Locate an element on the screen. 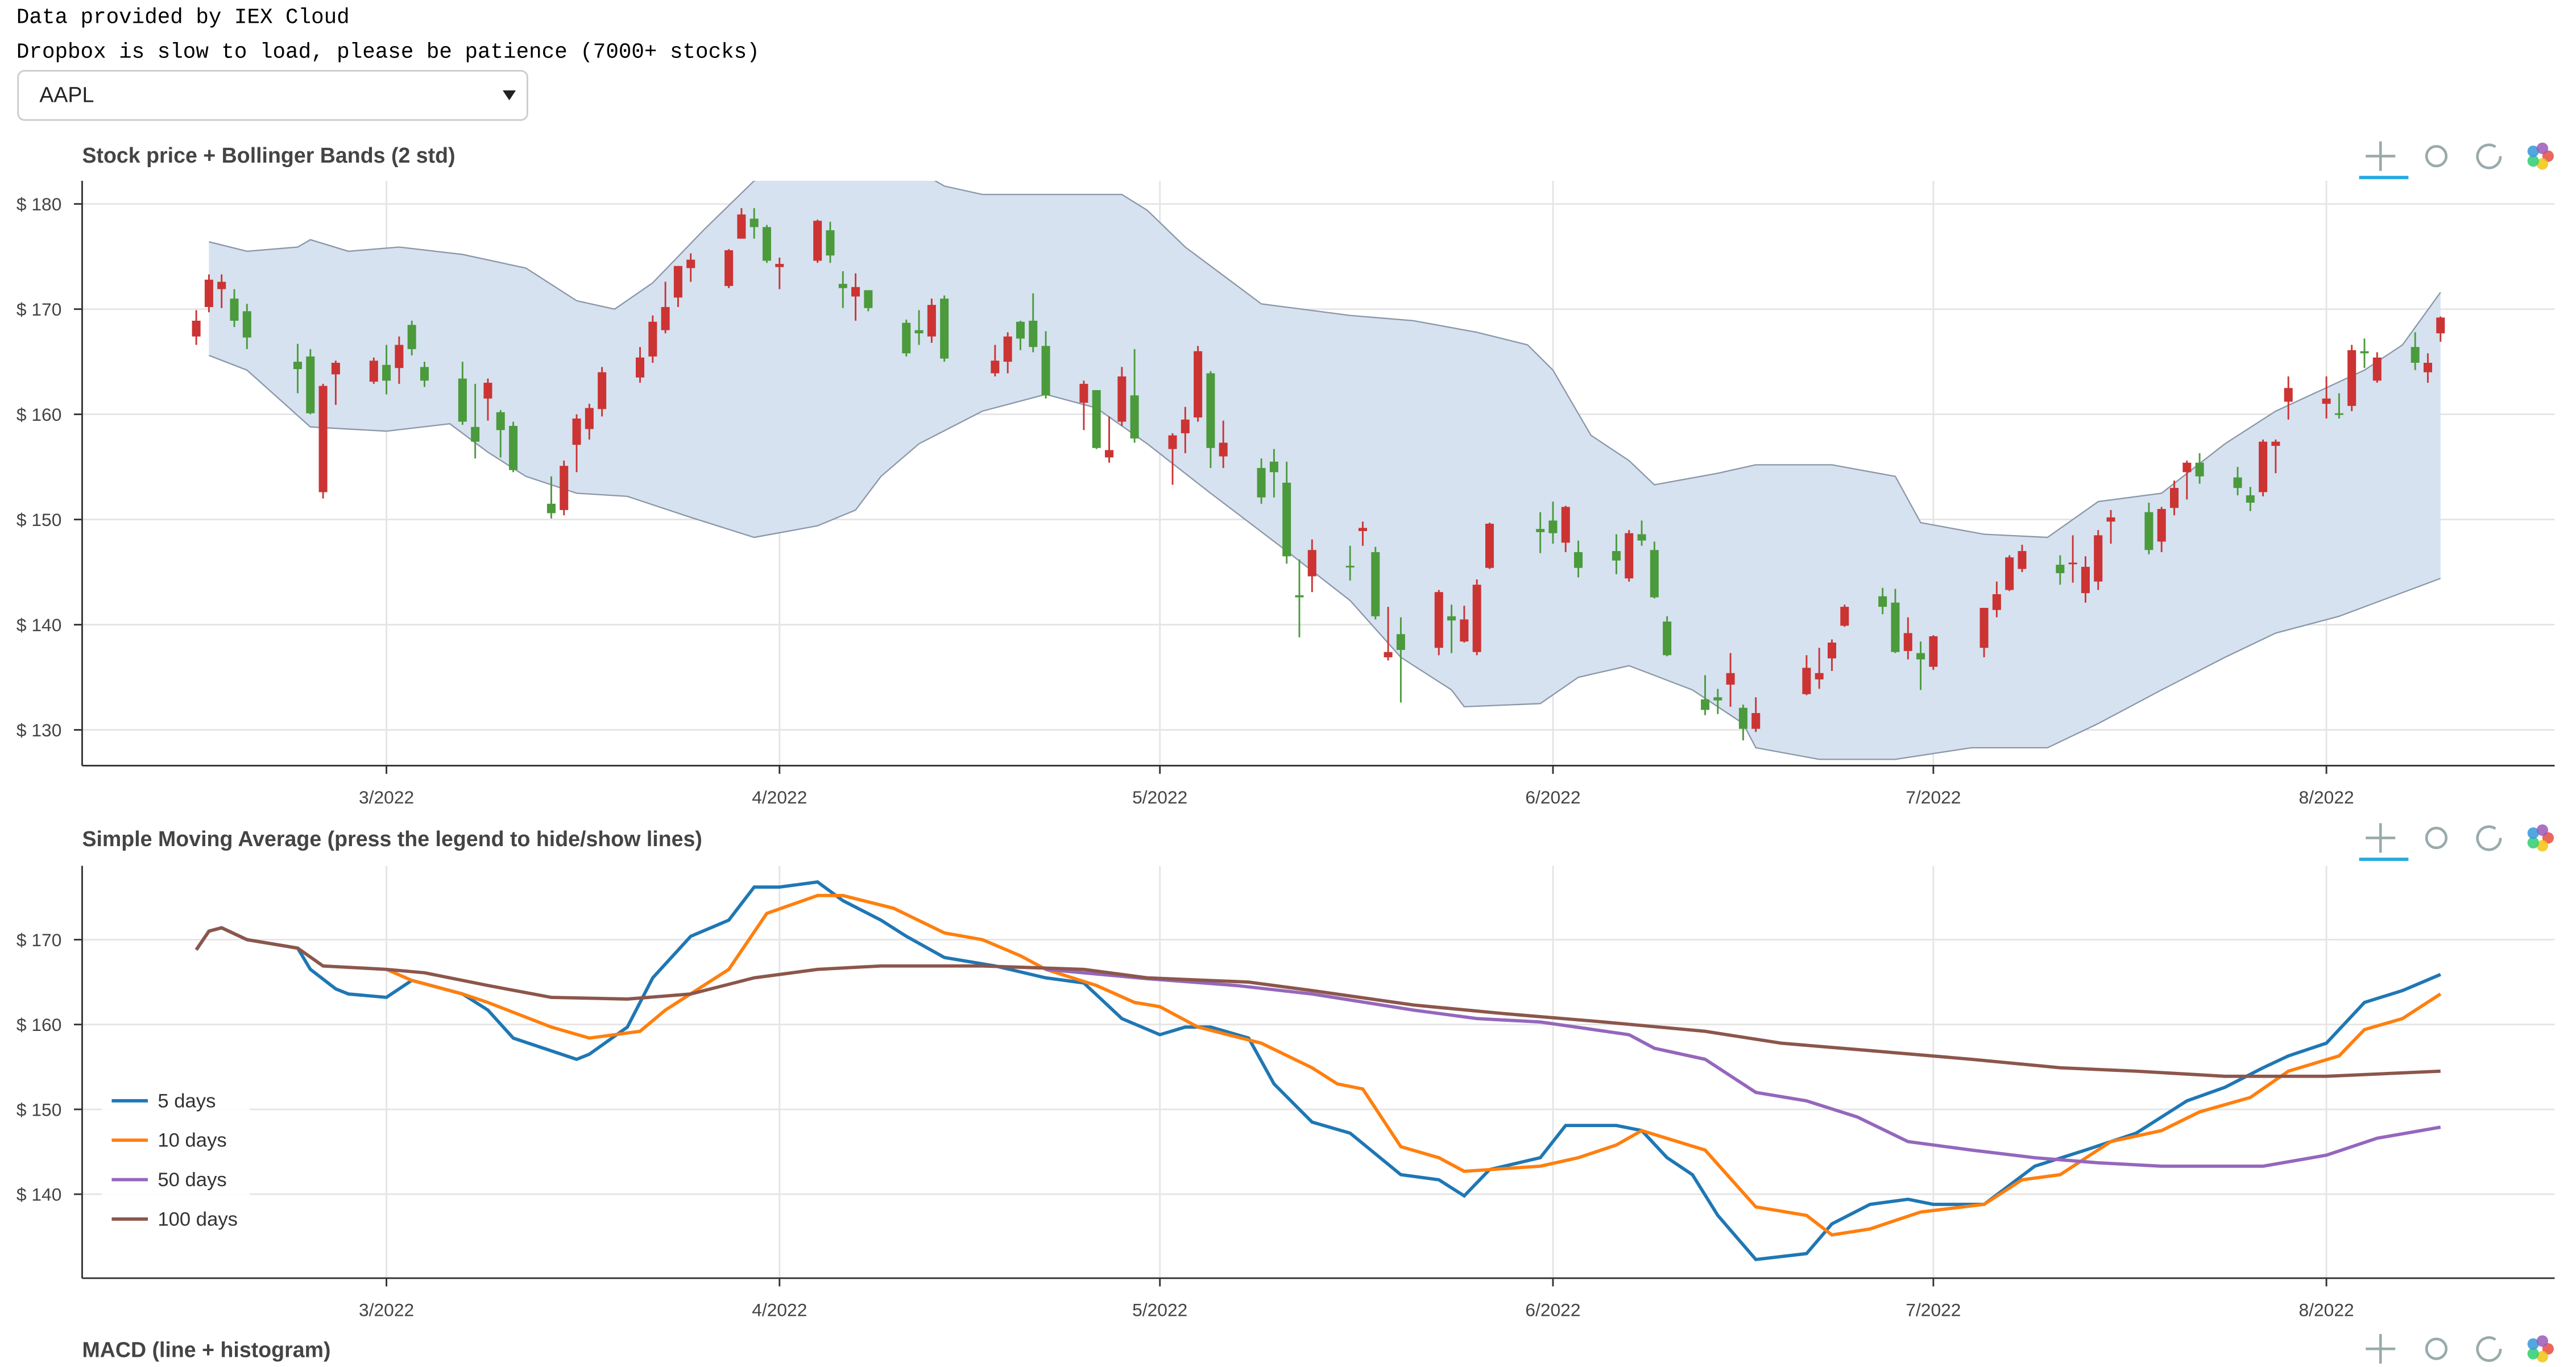 The height and width of the screenshot is (1367, 2576). x-tick-label: 4/2022 is located at coordinates (779, 1310).